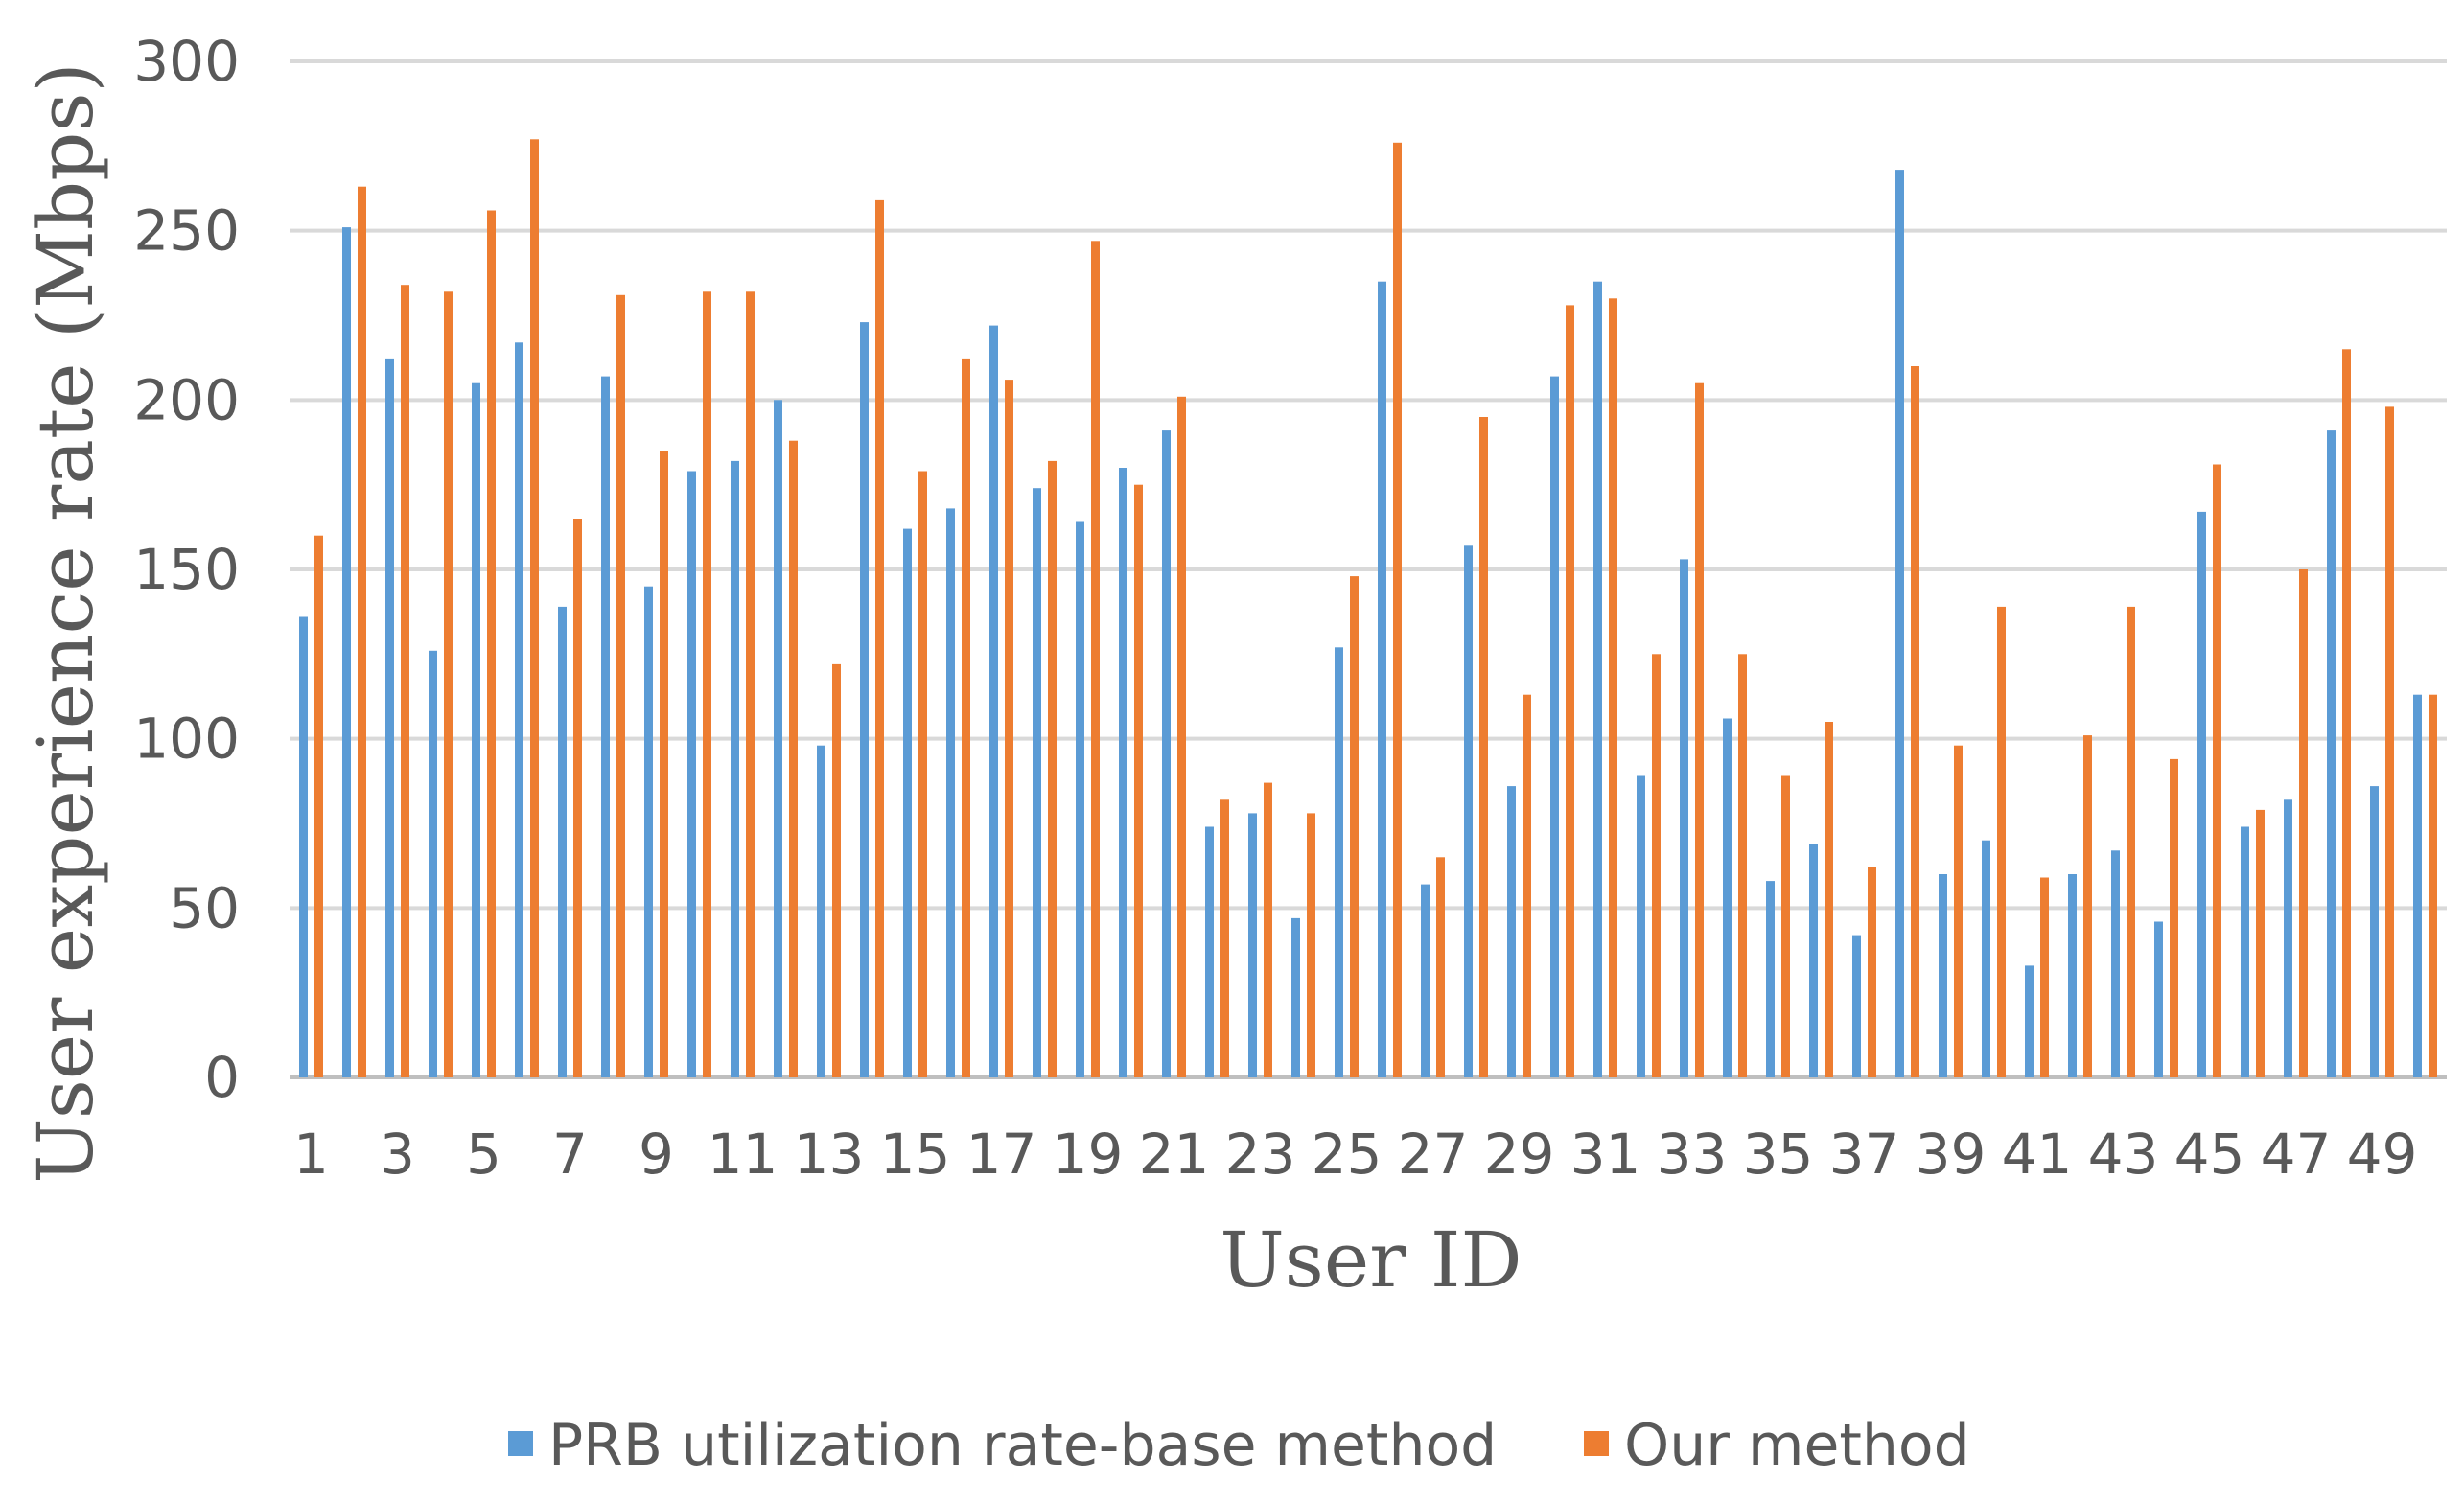 This screenshot has width=2464, height=1503. I want to click on y-tick-label: 150, so click(186, 569).